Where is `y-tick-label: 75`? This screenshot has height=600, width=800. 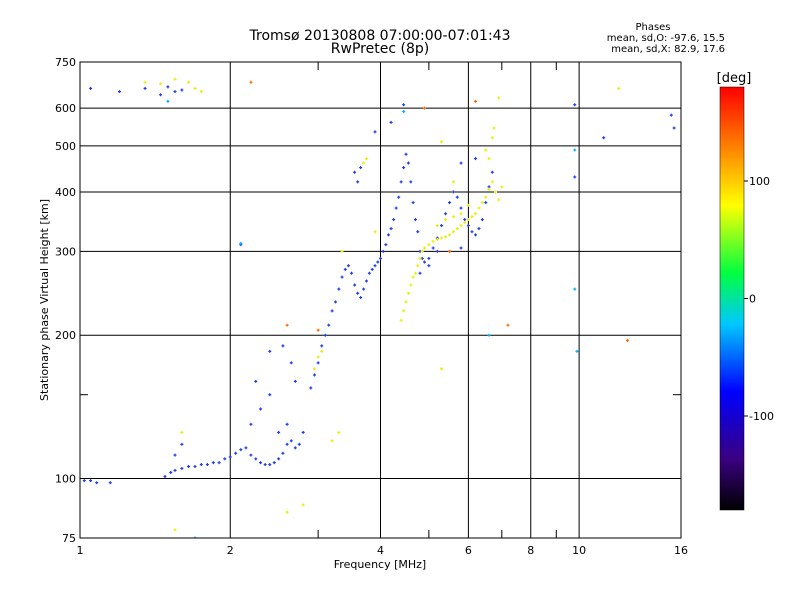
y-tick-label: 75 is located at coordinates (69, 538).